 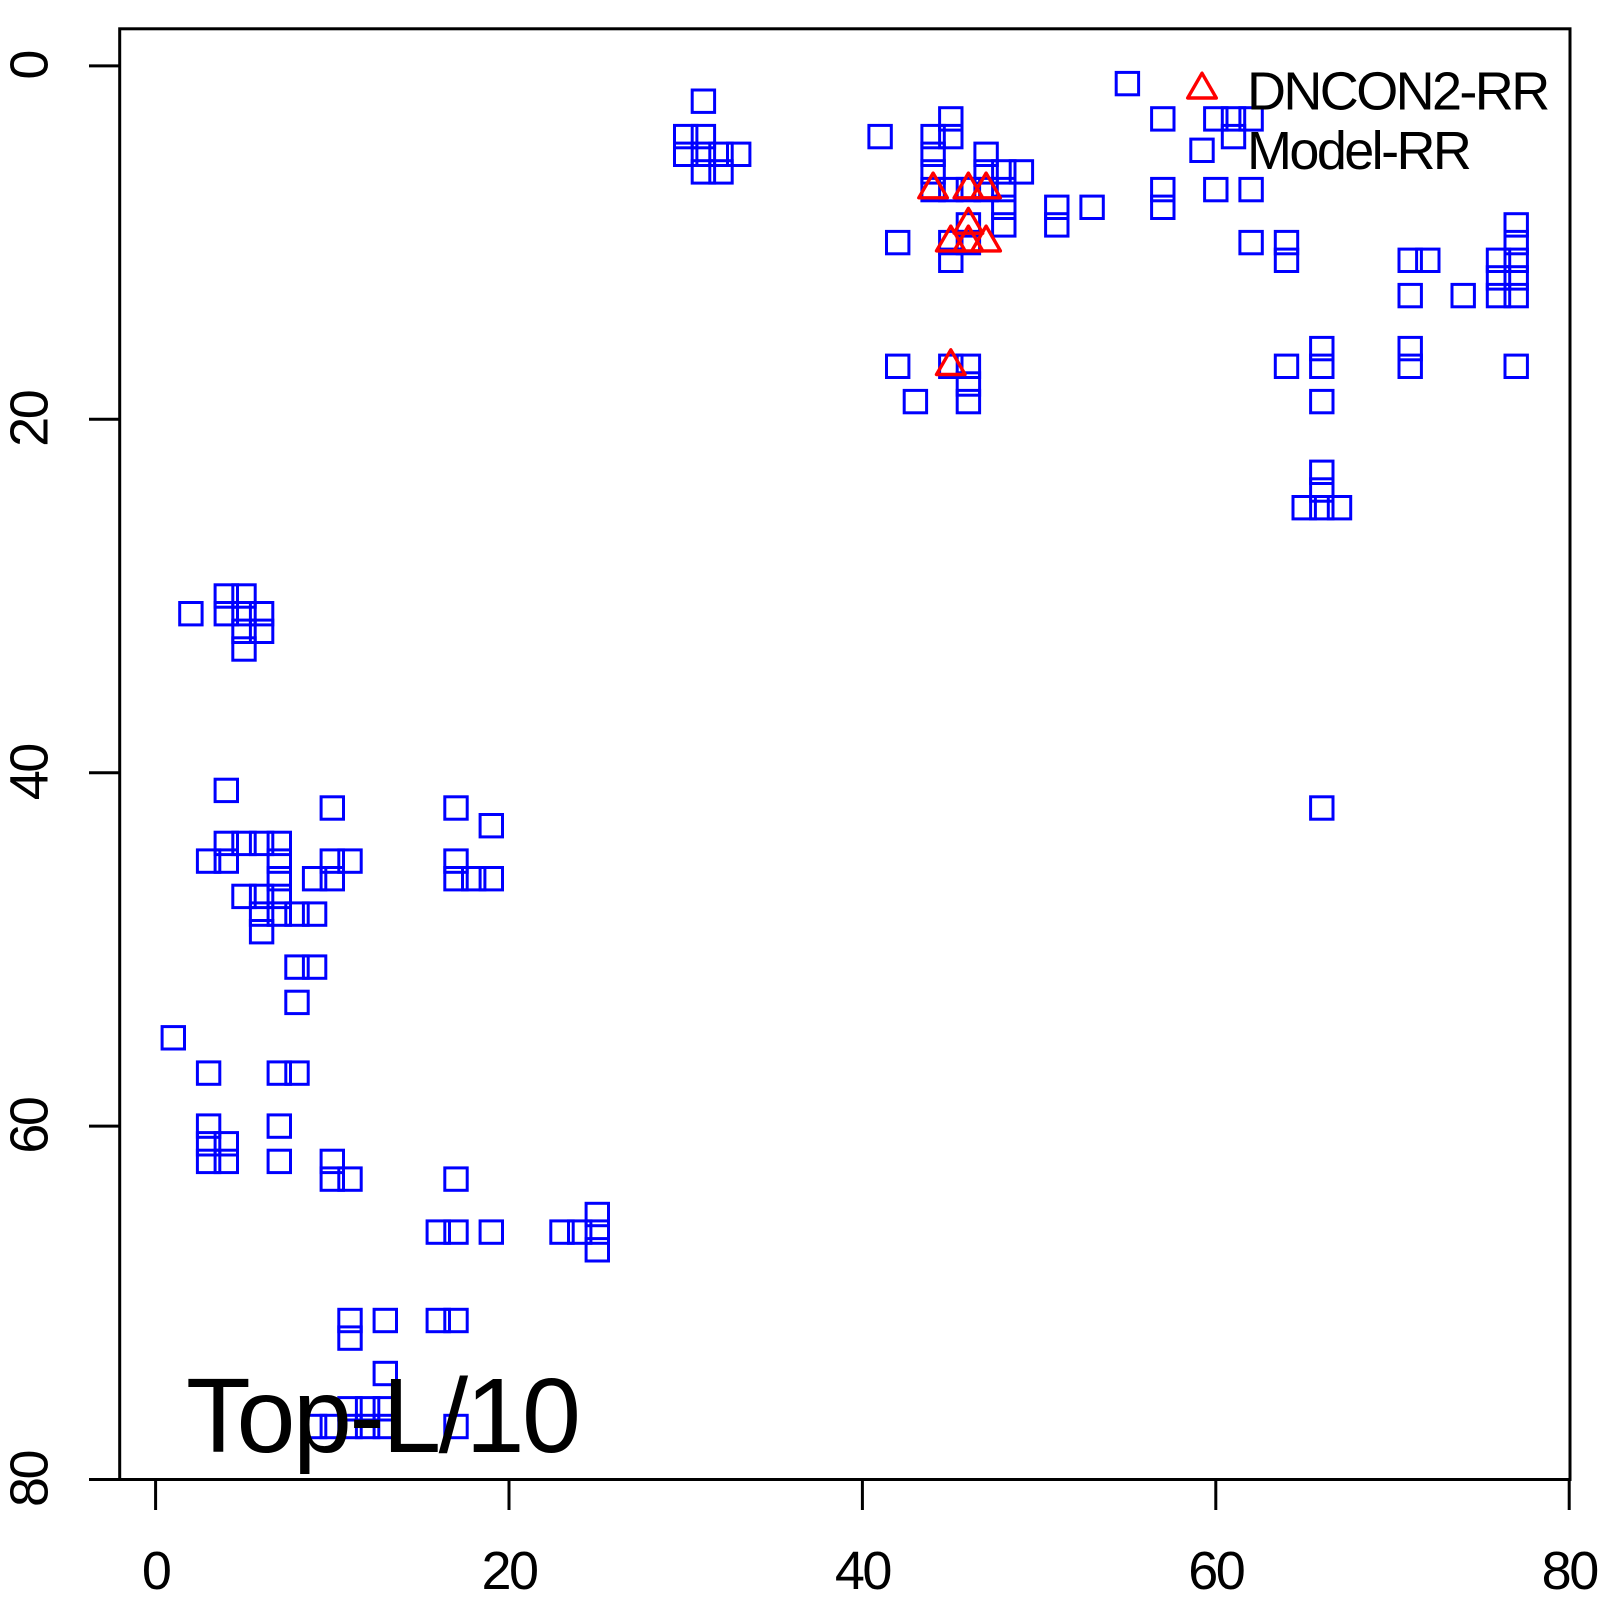 I want to click on svg-text: DNCON2-RR, so click(x=1397, y=91).